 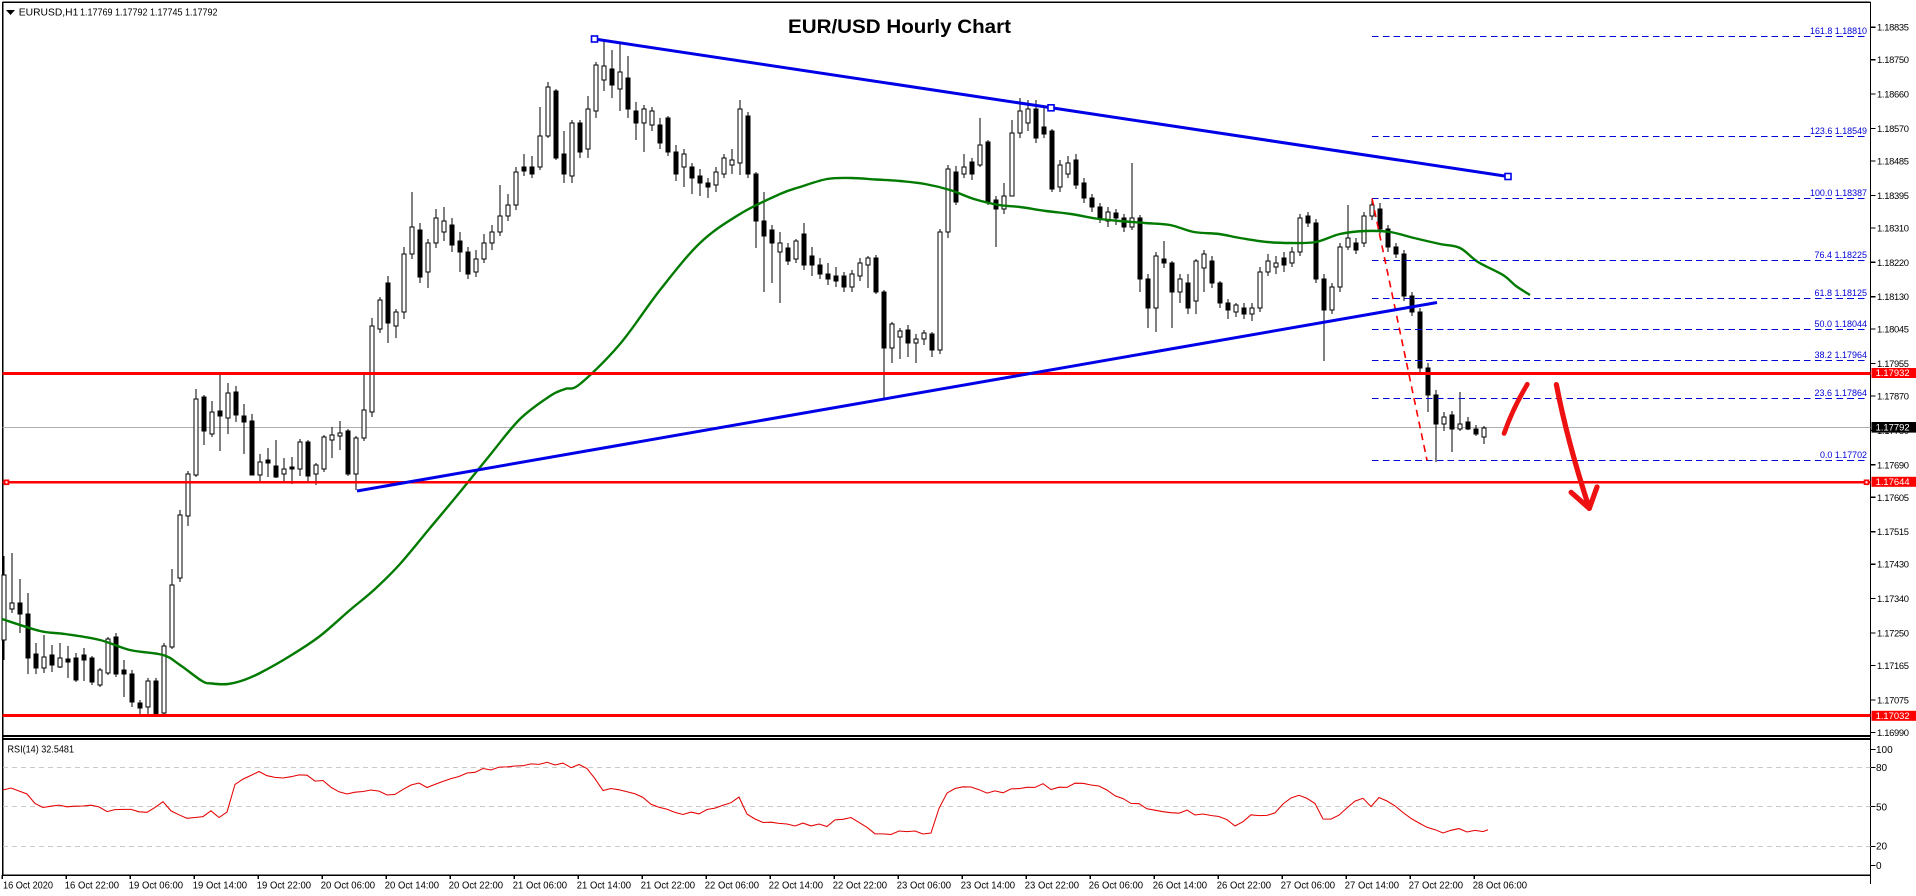 I want to click on svg-text: 22 Oct 06:00, so click(x=732, y=886).